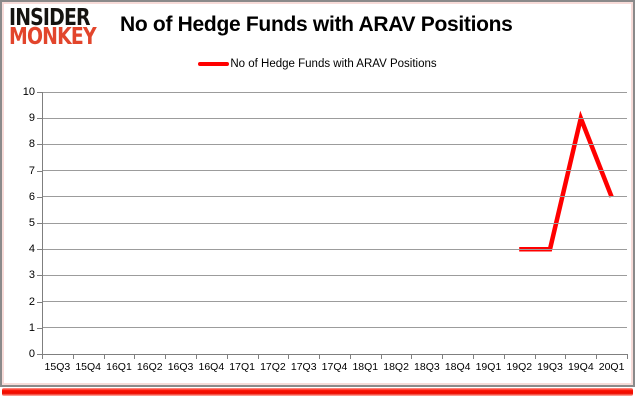 This screenshot has height=405, width=635. I want to click on x-axis-line, so click(334, 354).